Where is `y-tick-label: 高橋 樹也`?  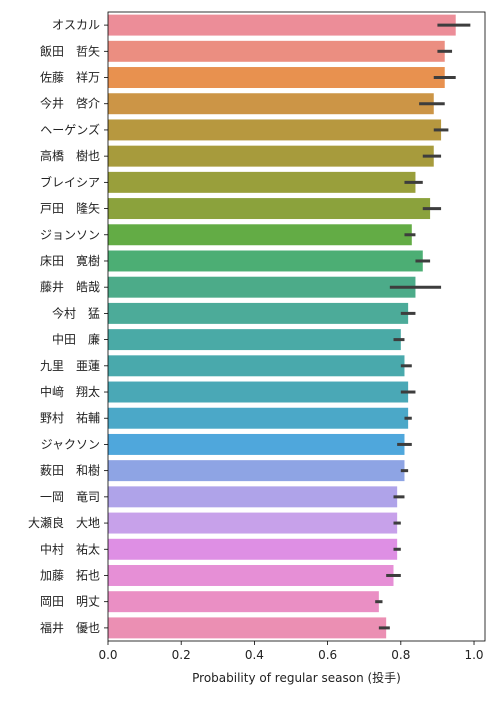
y-tick-label: 高橋 樹也 is located at coordinates (70, 155).